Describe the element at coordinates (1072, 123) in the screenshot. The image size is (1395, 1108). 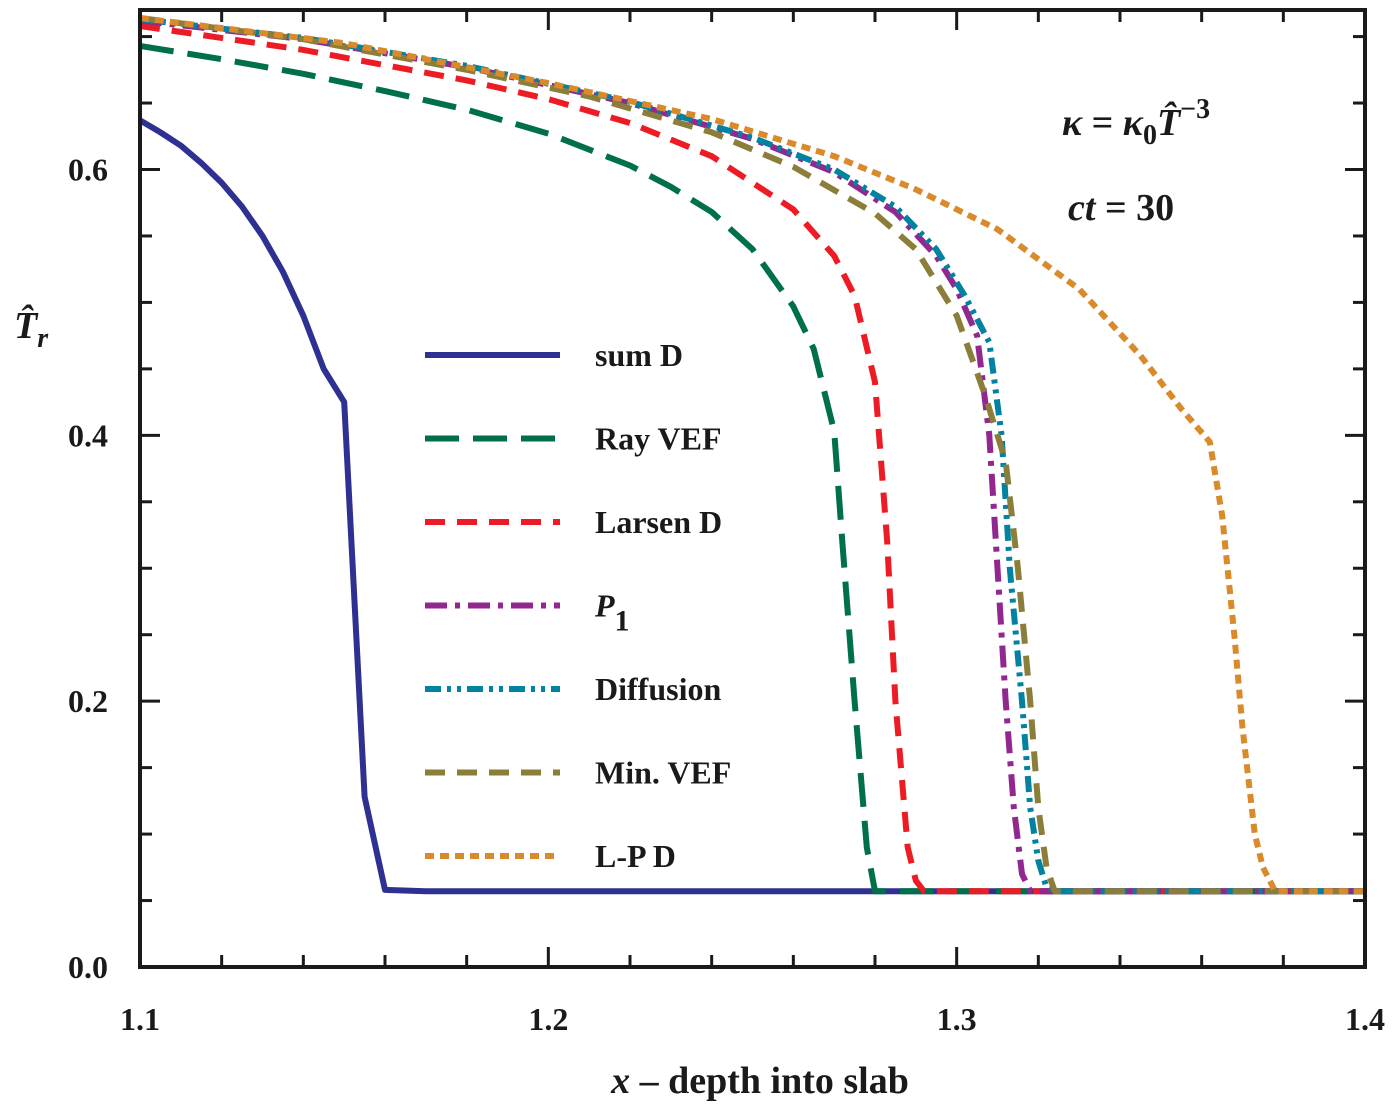
I see `kappa-symbol: κ` at that location.